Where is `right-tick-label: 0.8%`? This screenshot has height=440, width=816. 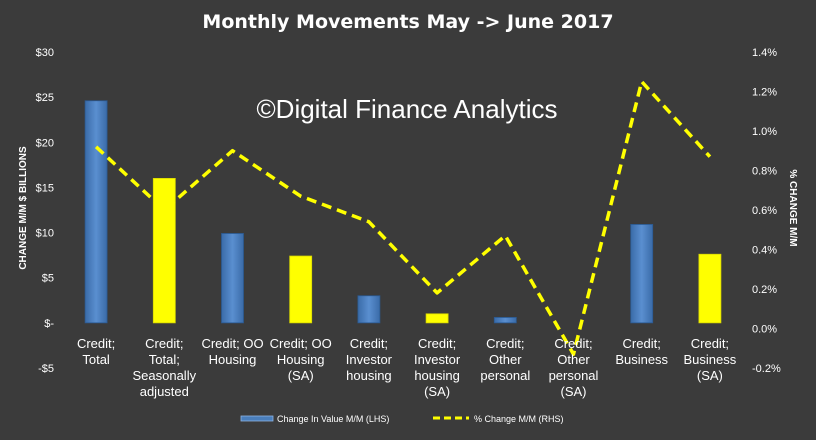 right-tick-label: 0.8% is located at coordinates (764, 172).